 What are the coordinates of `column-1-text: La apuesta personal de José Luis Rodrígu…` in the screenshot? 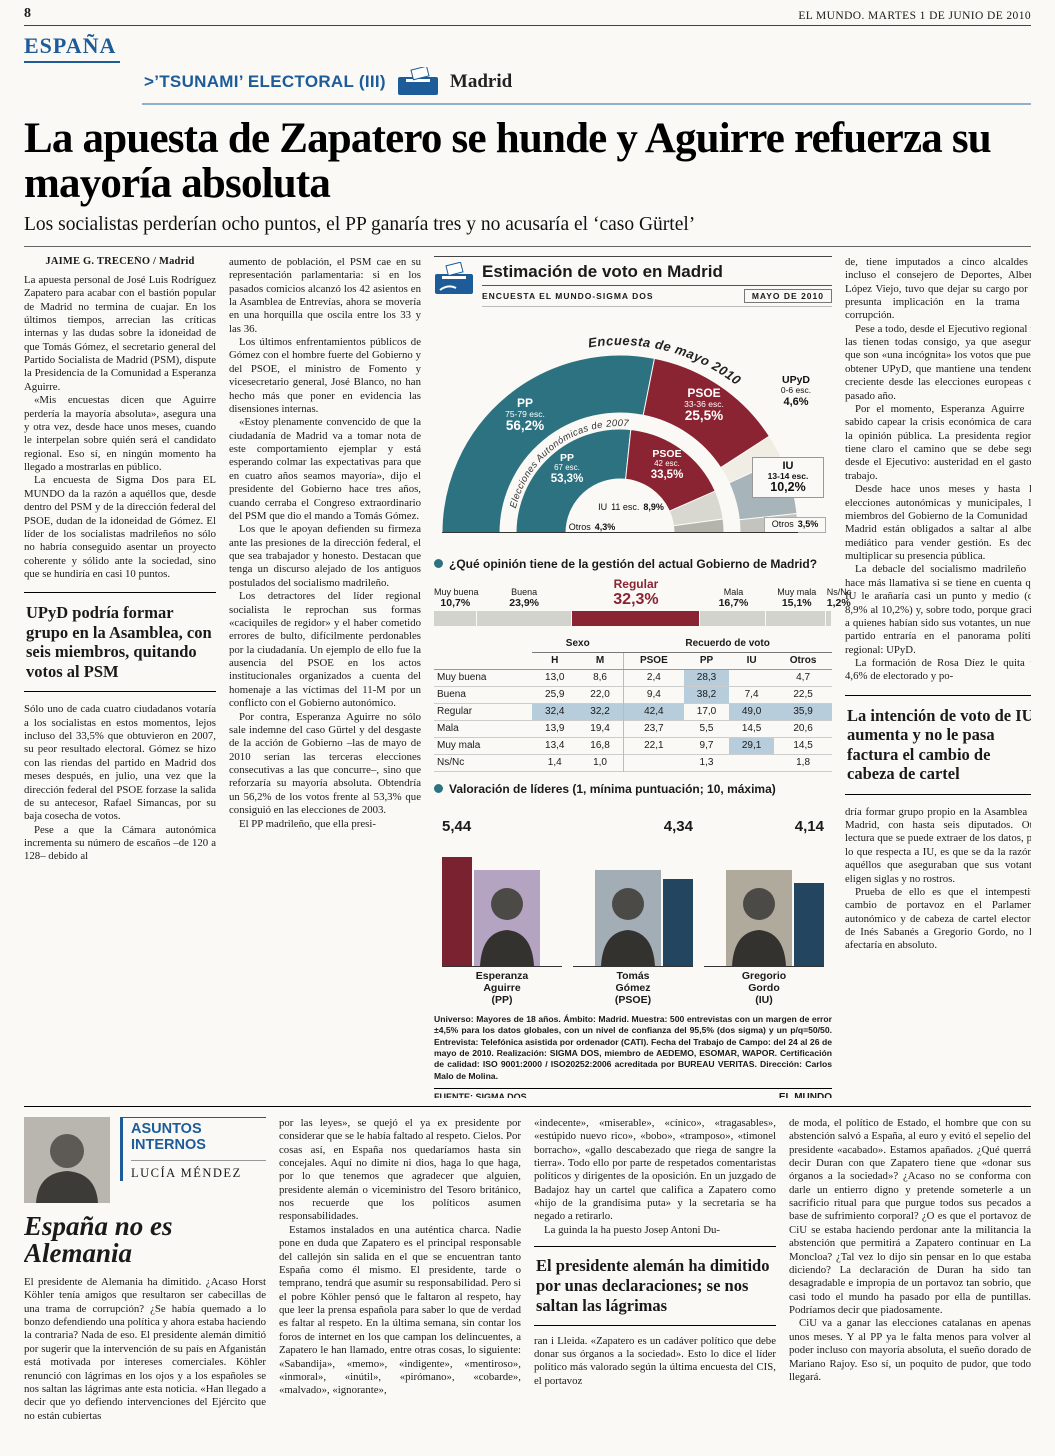 It's located at (120, 428).